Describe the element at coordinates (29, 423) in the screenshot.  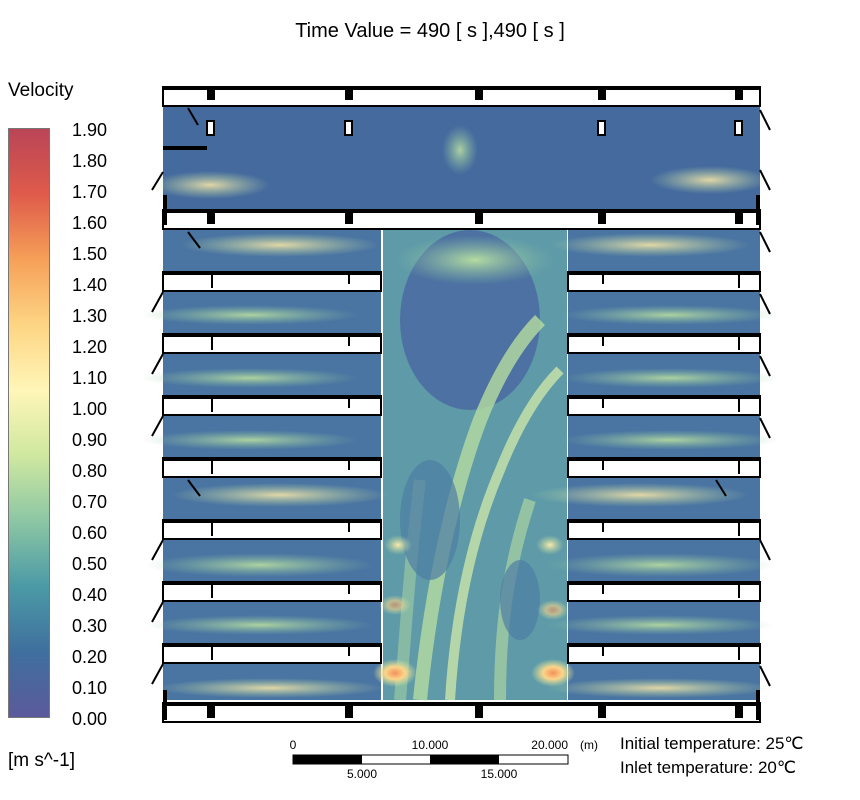
I see `velocity-colorbar` at that location.